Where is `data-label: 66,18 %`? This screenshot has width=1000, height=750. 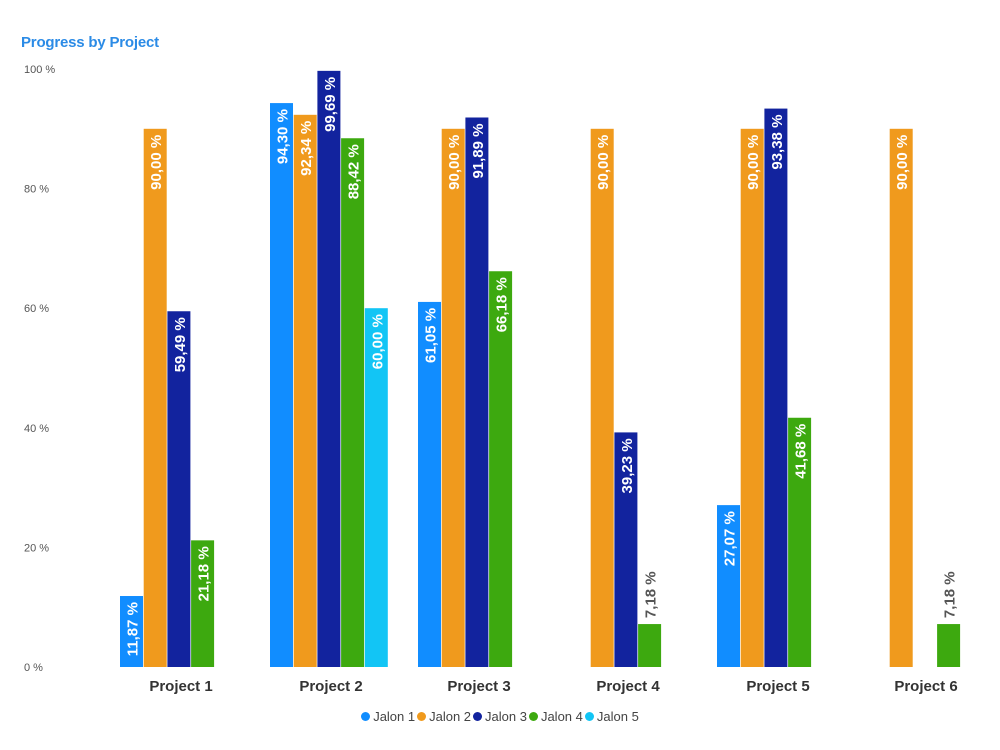 data-label: 66,18 % is located at coordinates (502, 304).